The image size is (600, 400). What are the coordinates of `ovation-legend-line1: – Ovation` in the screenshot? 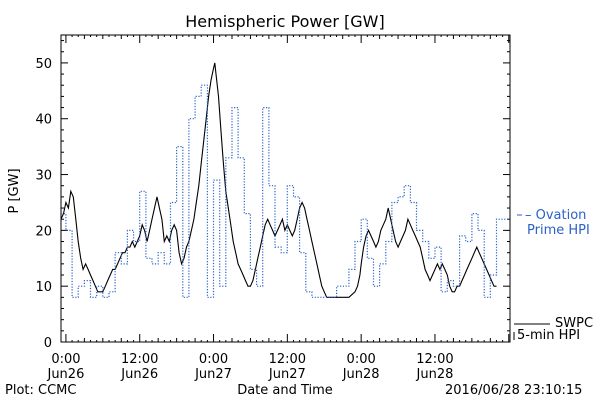 It's located at (555, 215).